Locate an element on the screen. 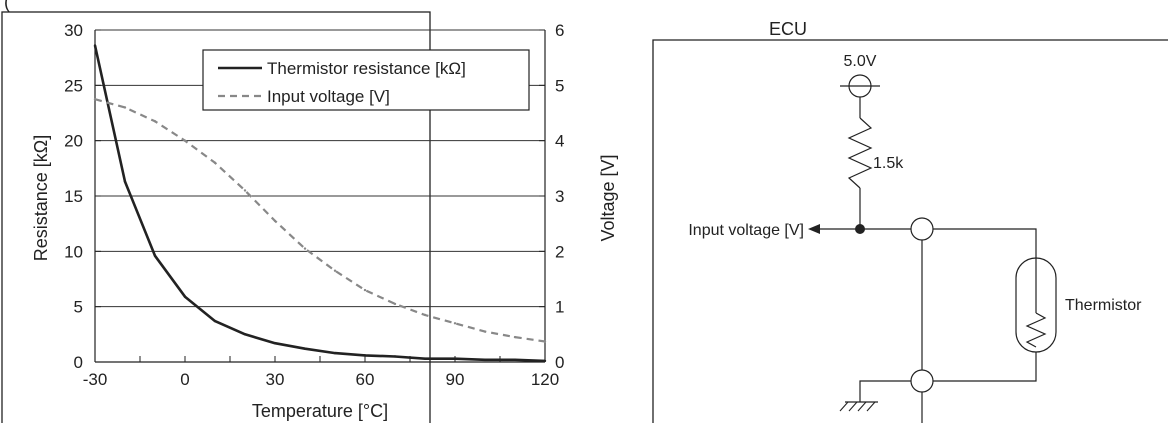 The width and height of the screenshot is (1169, 423). legend-label-voltage: Input voltage [V] is located at coordinates (328, 96).